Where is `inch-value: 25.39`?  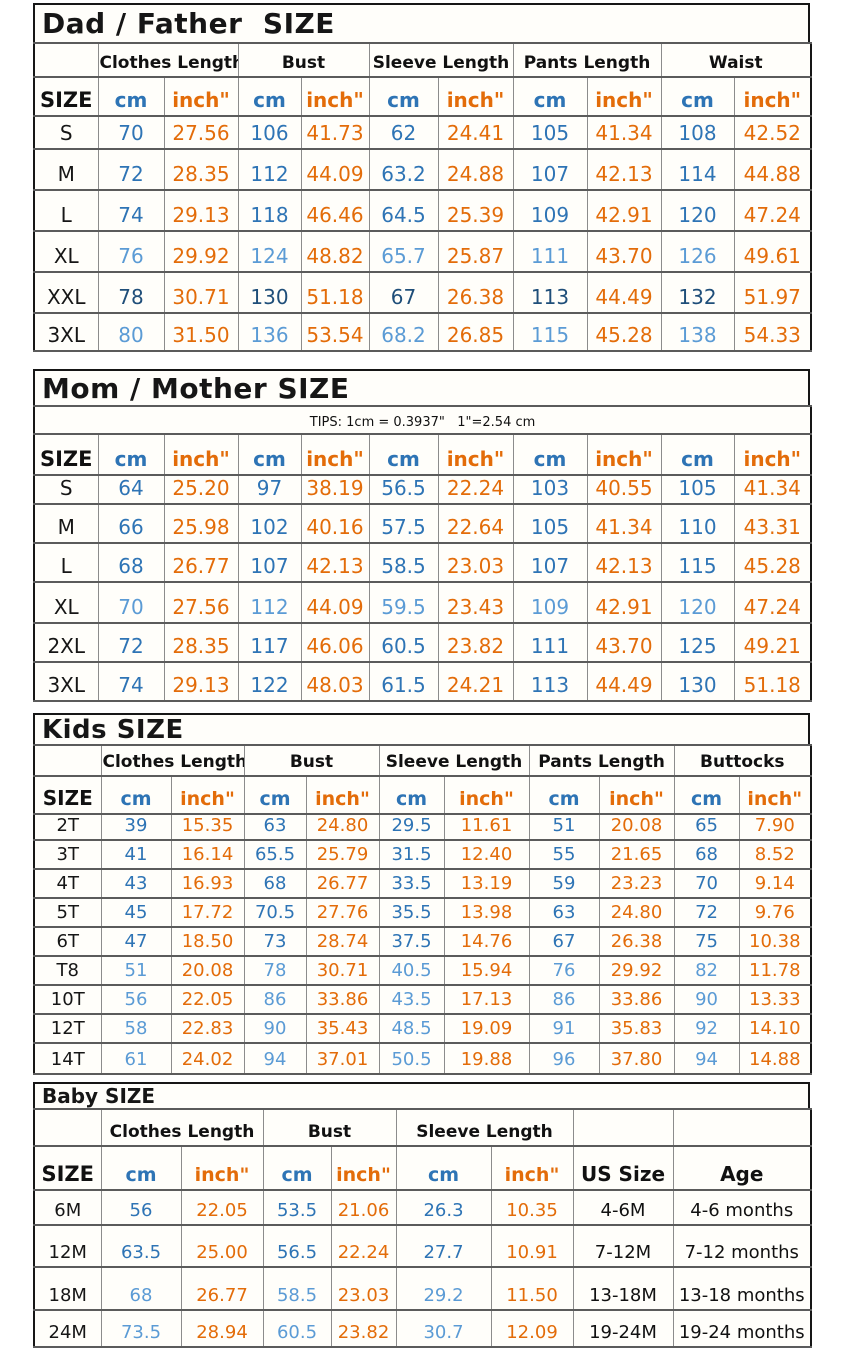
inch-value: 25.39 is located at coordinates (475, 210).